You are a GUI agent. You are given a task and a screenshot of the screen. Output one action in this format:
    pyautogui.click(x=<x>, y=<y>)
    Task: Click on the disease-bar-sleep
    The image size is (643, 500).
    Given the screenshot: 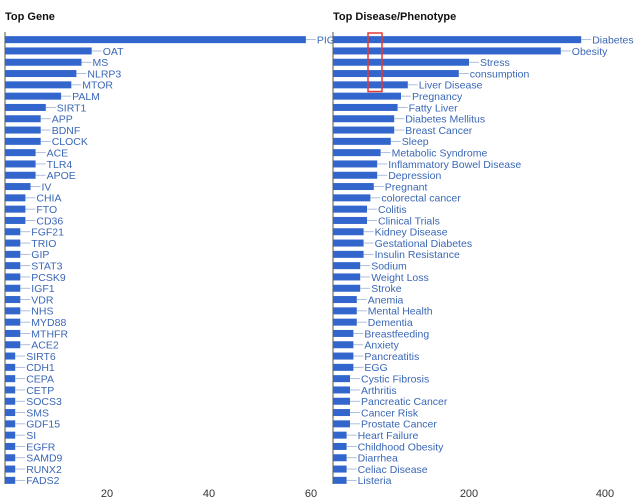 What is the action you would take?
    pyautogui.click(x=362, y=141)
    